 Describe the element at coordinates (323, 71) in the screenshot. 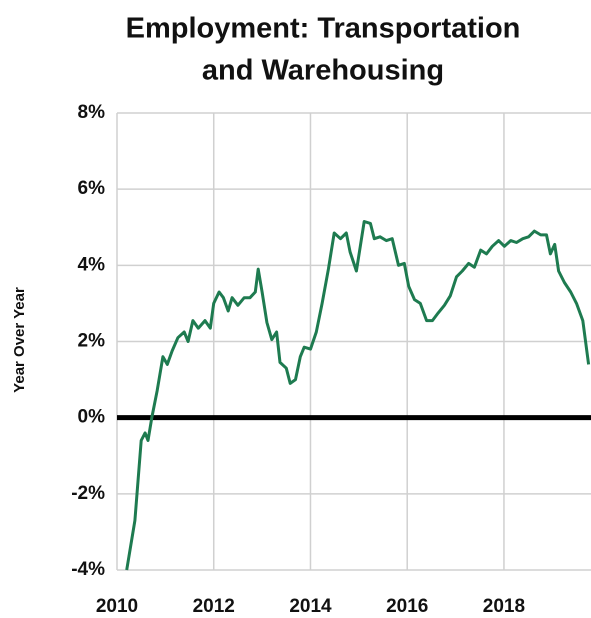

I see `chart-title: and Warehousing` at that location.